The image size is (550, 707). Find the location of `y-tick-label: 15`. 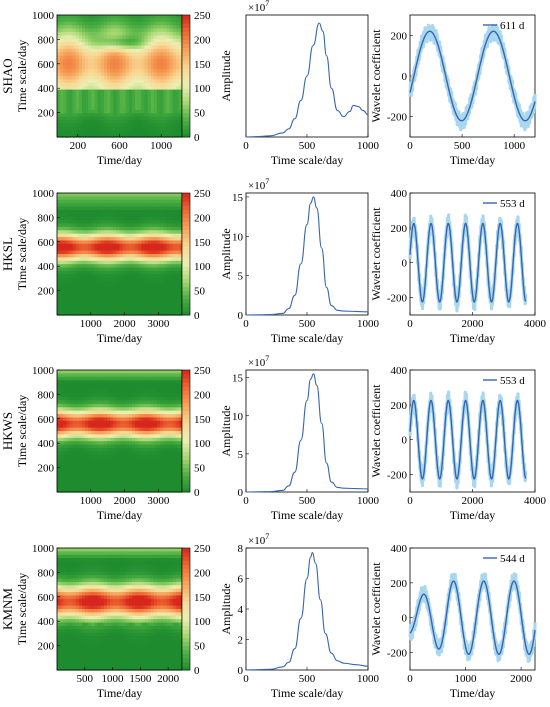

y-tick-label: 15 is located at coordinates (238, 379).